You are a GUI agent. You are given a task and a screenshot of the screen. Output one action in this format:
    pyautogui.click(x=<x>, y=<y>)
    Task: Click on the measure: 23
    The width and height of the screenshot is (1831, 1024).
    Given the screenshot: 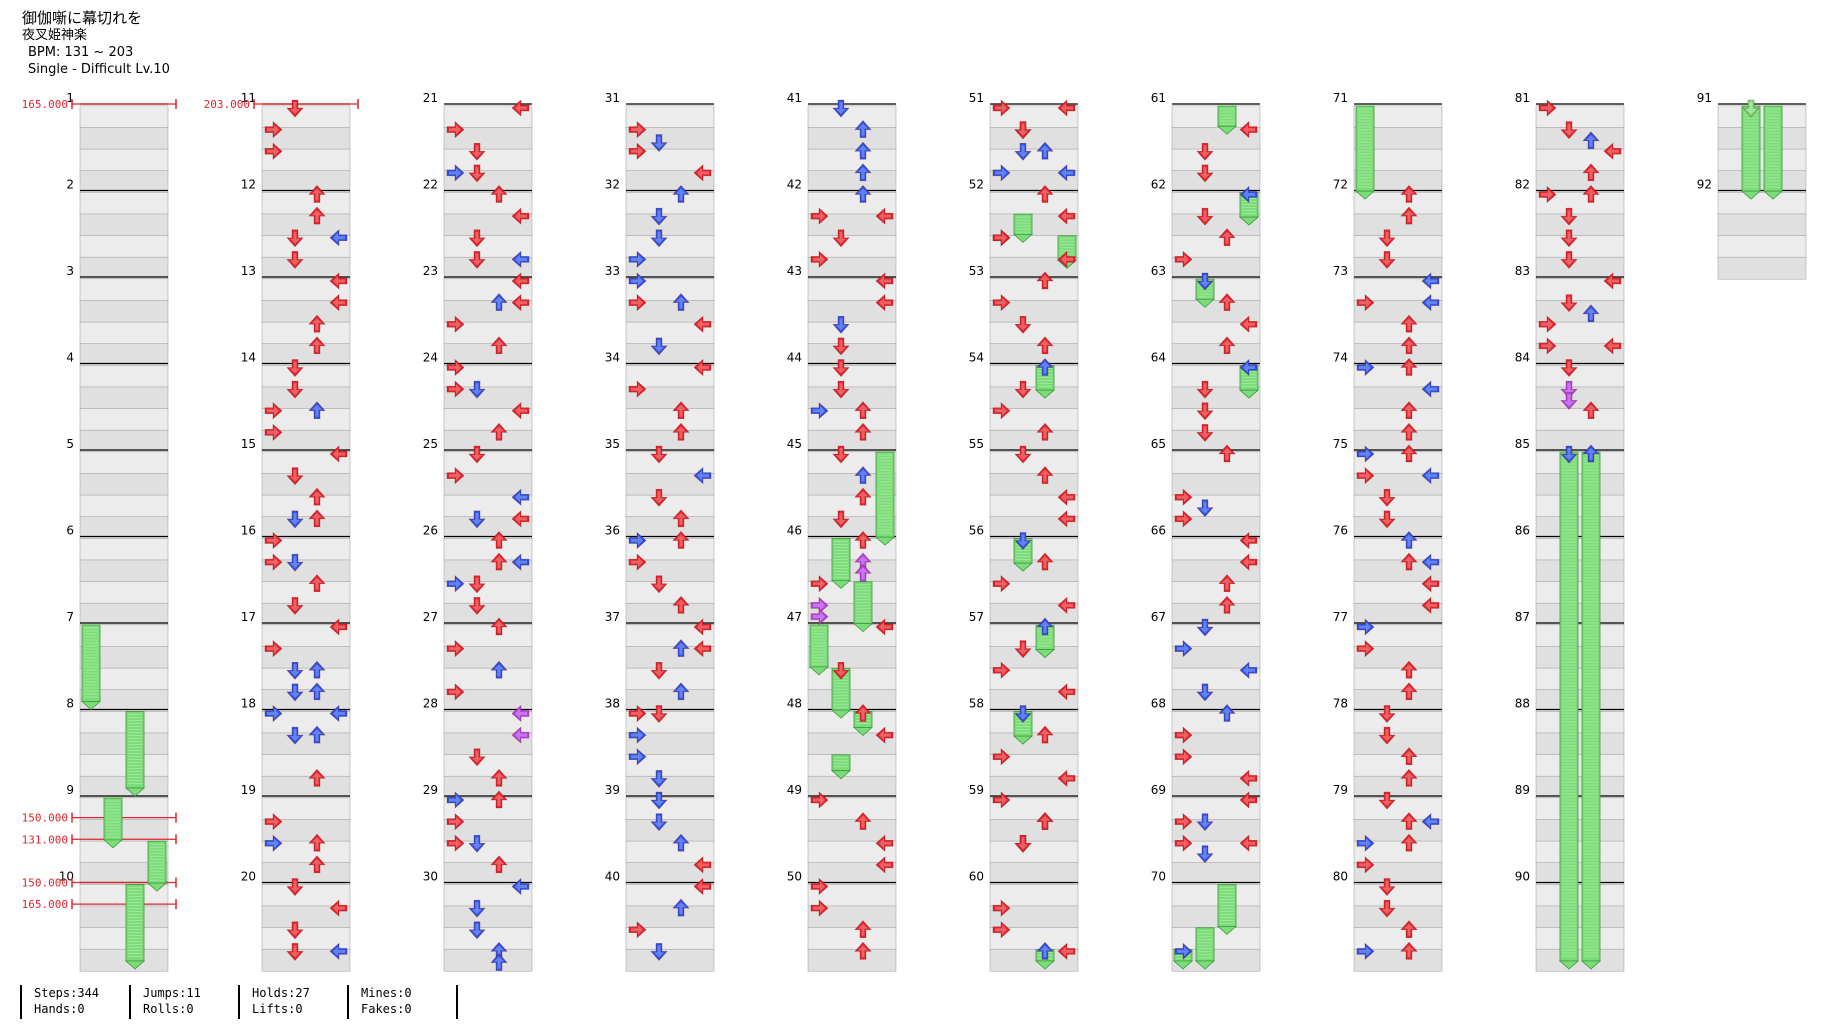 What is the action you would take?
    pyautogui.click(x=478, y=315)
    